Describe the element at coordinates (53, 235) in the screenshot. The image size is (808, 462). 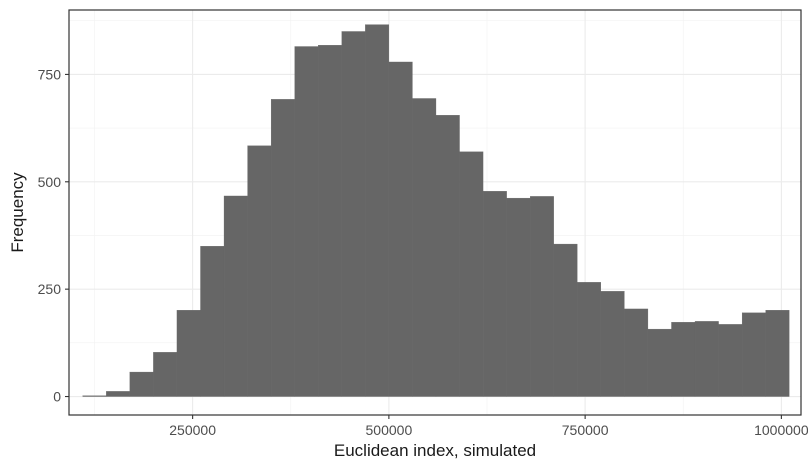
I see `y-axis-ticks: 0 250 500 750` at that location.